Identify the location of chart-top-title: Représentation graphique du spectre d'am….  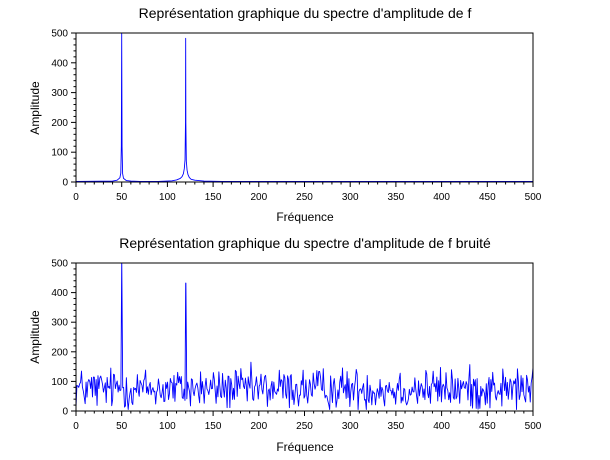
(305, 13).